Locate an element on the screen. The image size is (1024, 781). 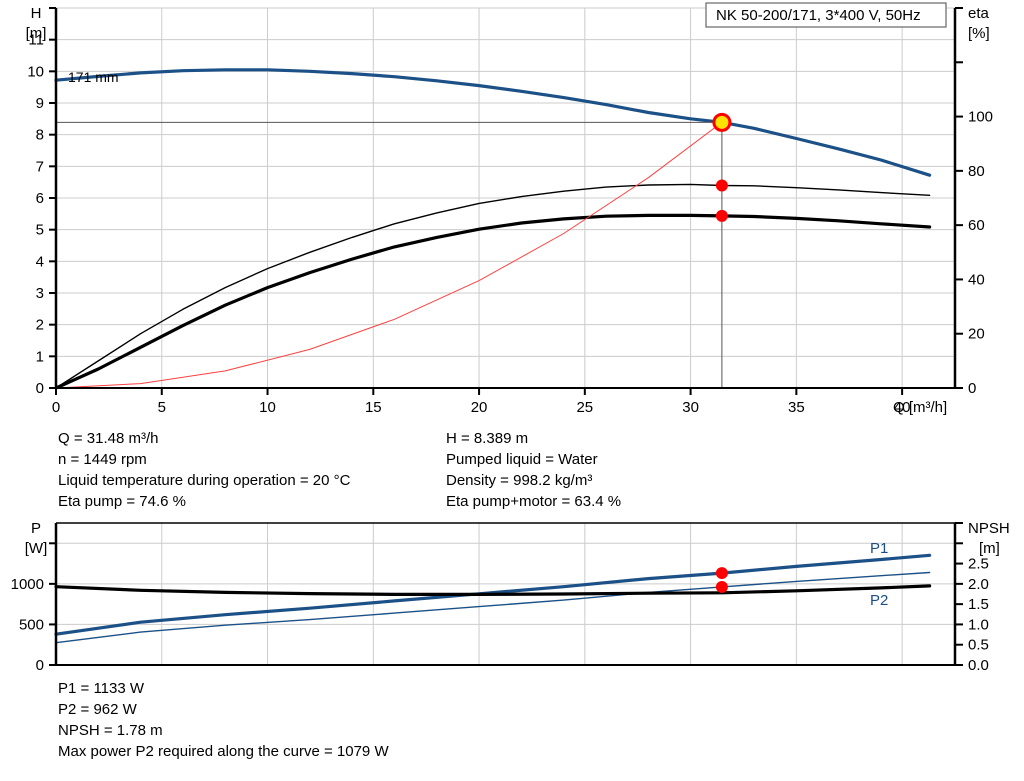
tick-label-h-8: 8 is located at coordinates (40, 135).